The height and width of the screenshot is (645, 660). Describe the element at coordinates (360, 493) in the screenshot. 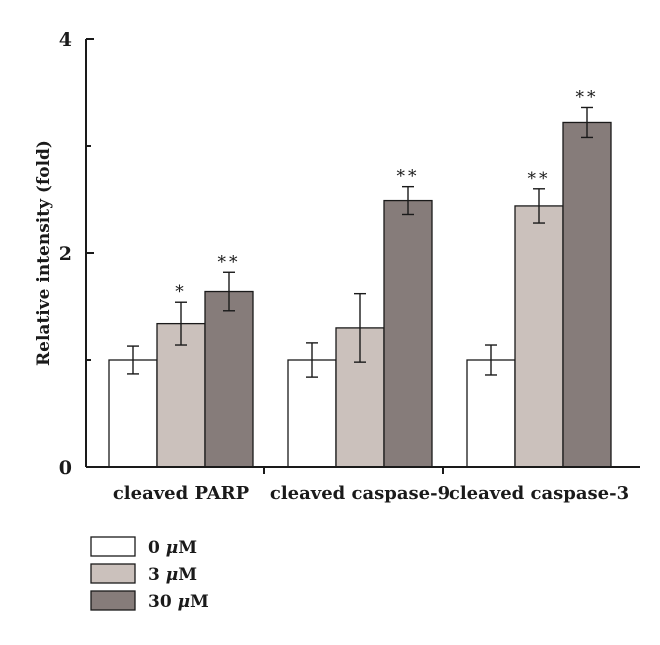

I see `category-label: cleaved caspase-9` at that location.